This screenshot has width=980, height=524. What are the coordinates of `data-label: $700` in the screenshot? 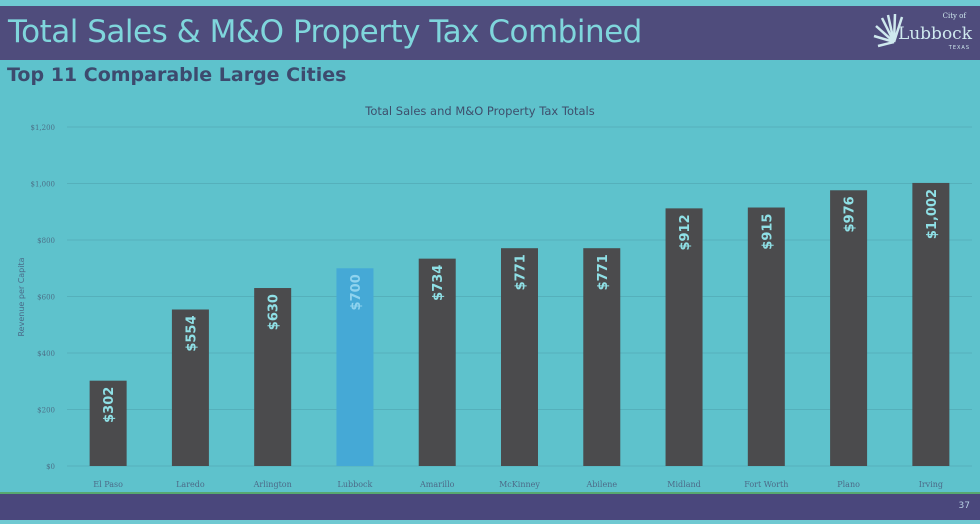 It's located at (356, 292).